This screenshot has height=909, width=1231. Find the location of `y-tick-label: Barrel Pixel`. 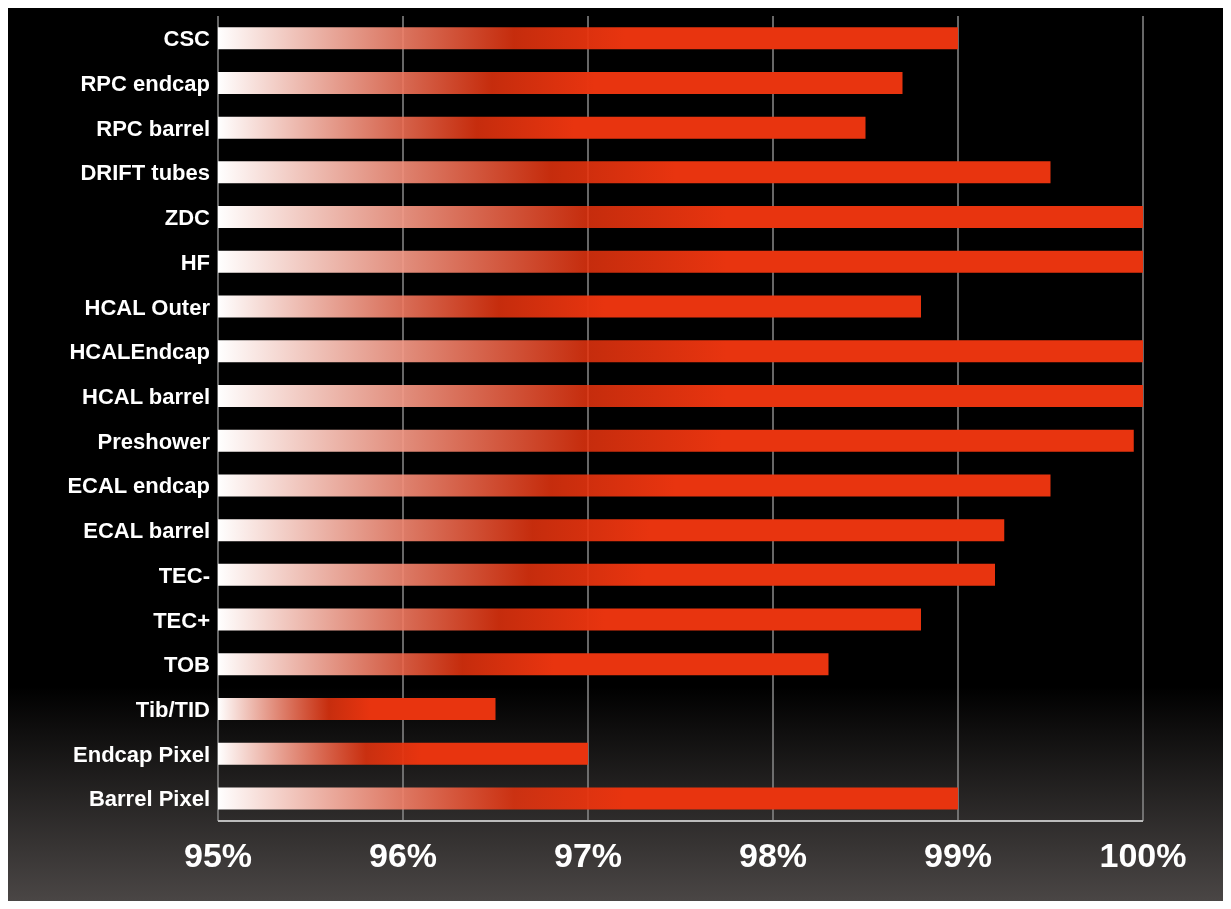

y-tick-label: Barrel Pixel is located at coordinates (149, 799).